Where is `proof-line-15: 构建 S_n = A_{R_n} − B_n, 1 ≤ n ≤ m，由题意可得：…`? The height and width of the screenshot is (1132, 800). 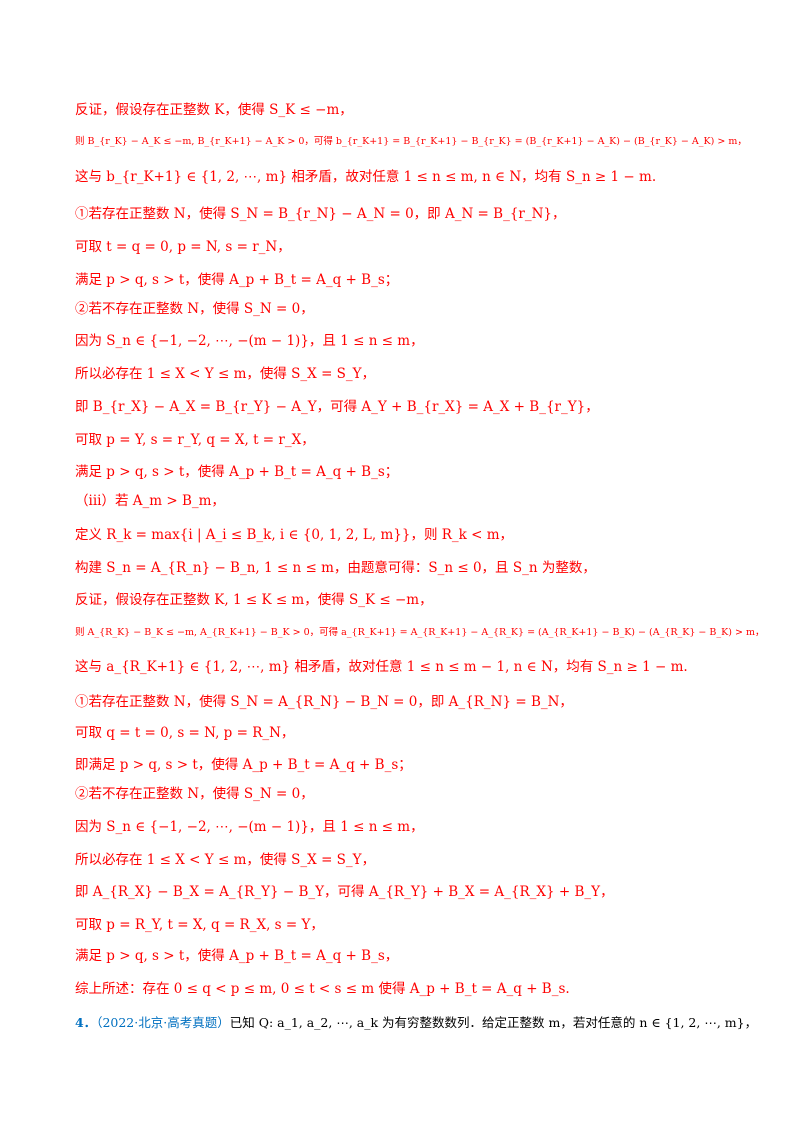
proof-line-15: 构建 S_n = A_{R_n} − B_n, 1 ≤ n ≤ m，由题意可得：… is located at coordinates (335, 568).